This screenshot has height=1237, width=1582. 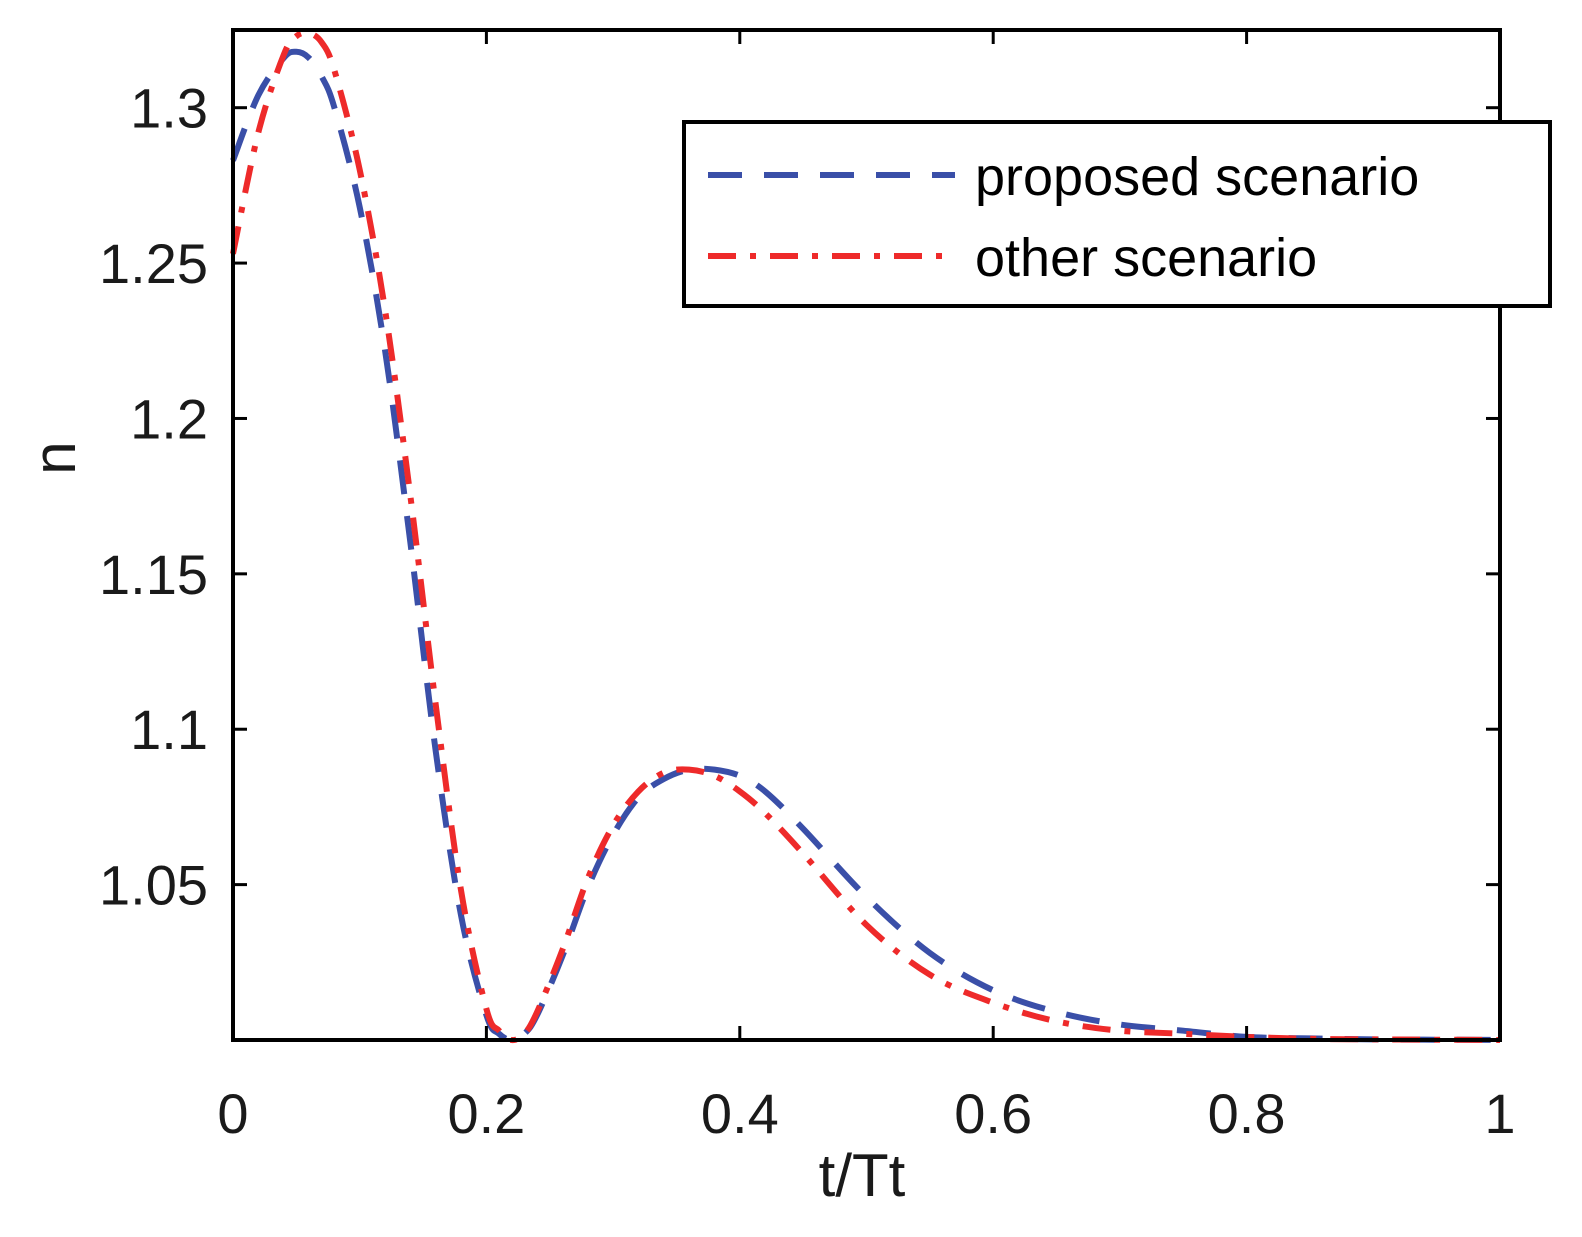 I want to click on x-tick-label: 1, so click(x=1499, y=1113).